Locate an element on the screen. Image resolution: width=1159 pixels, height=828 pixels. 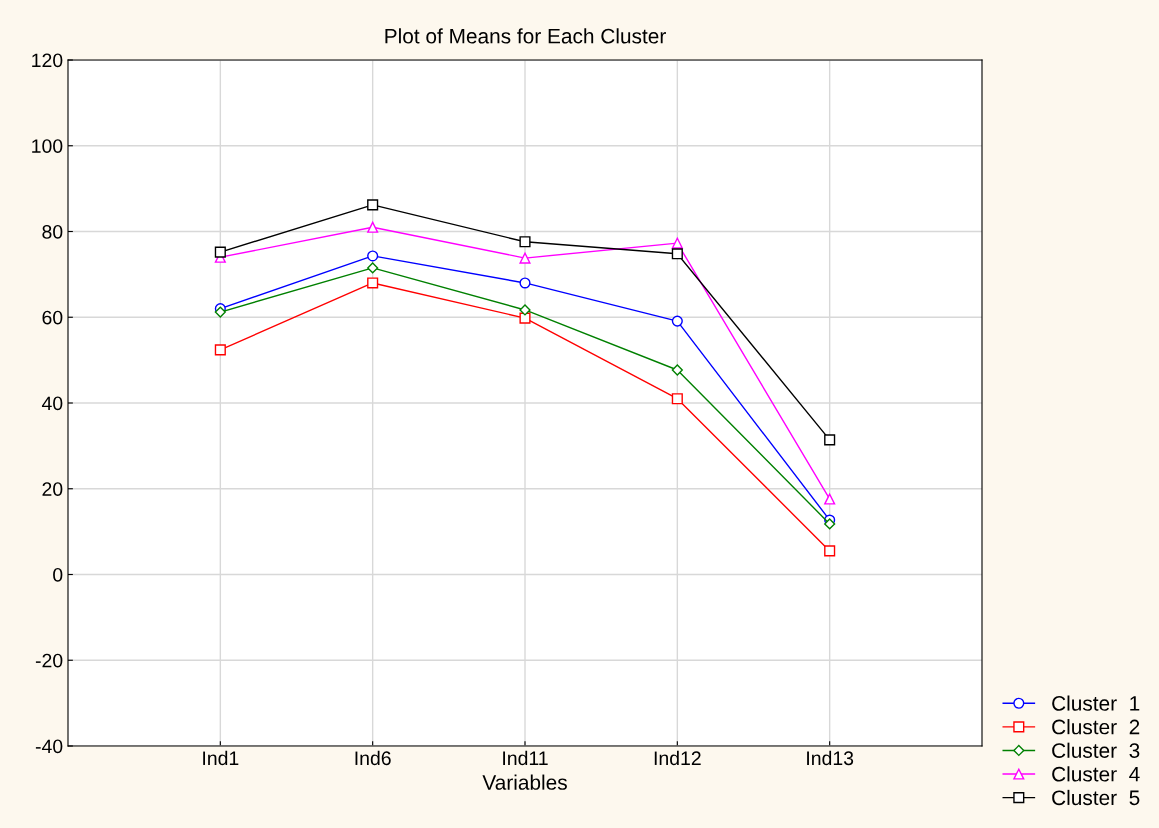
y-tick-label: -40 is located at coordinates (49, 746).